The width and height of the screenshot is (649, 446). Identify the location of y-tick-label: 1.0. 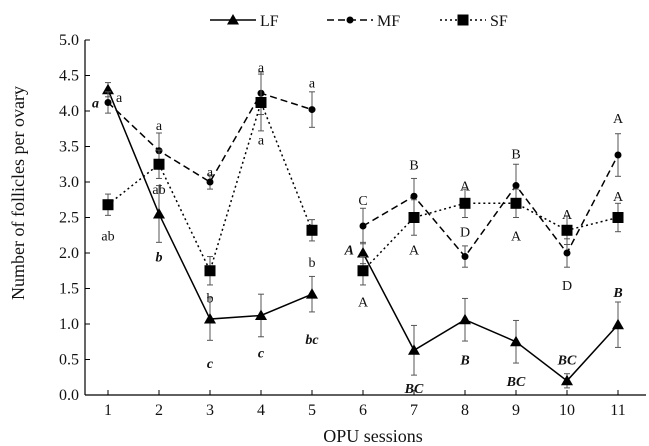
(69, 324).